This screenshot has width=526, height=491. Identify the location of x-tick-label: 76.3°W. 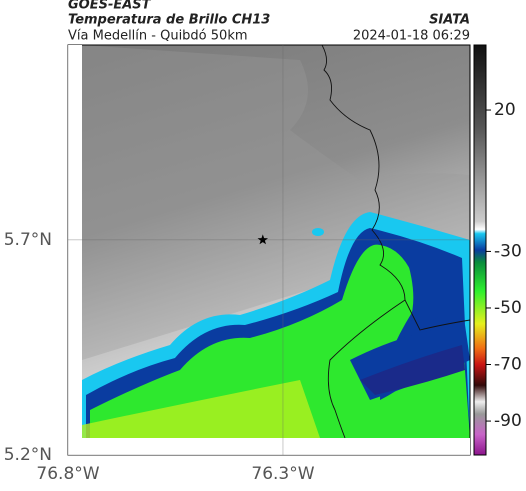
(282, 474).